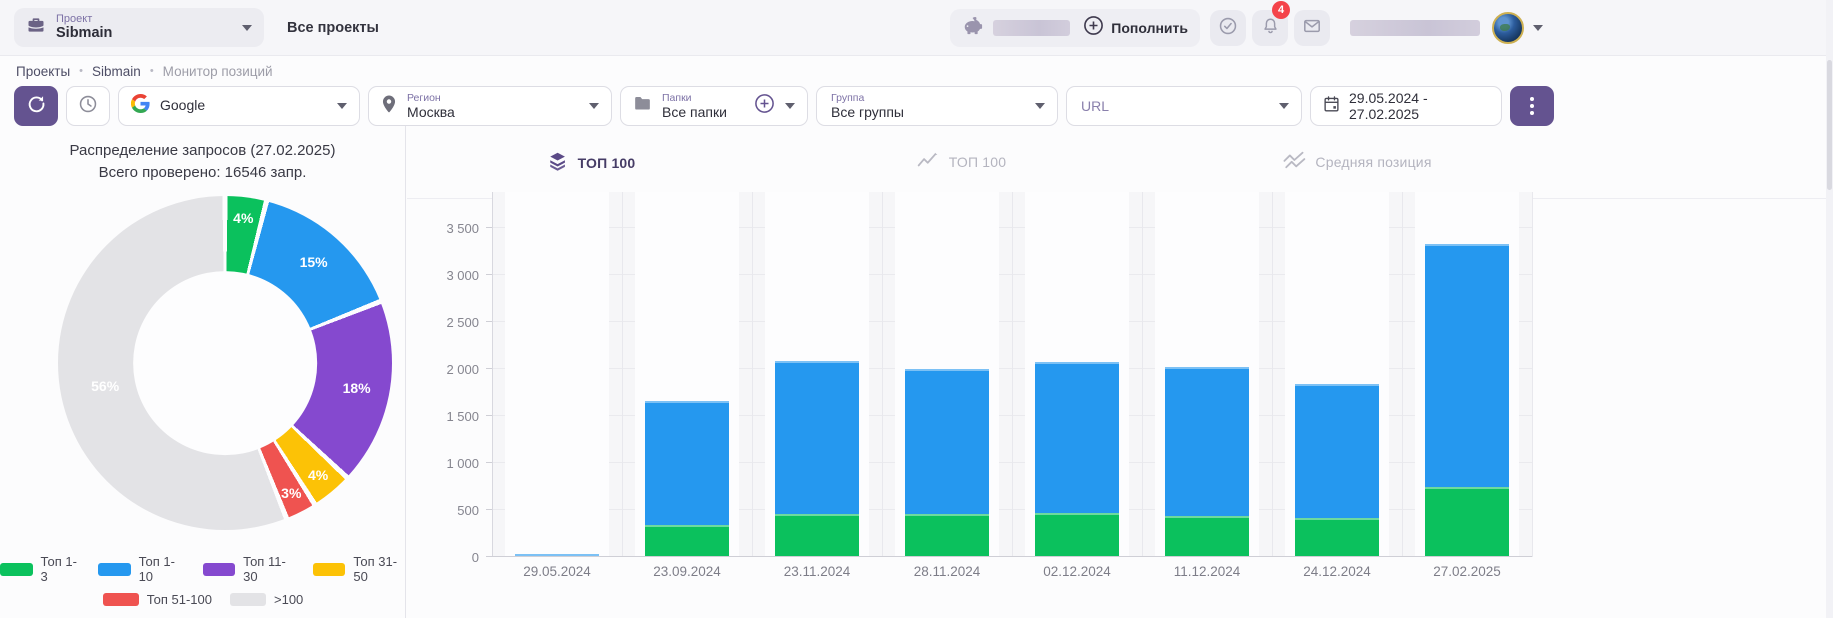 The image size is (1833, 618). Describe the element at coordinates (36, 106) in the screenshot. I see `refresh-button` at that location.